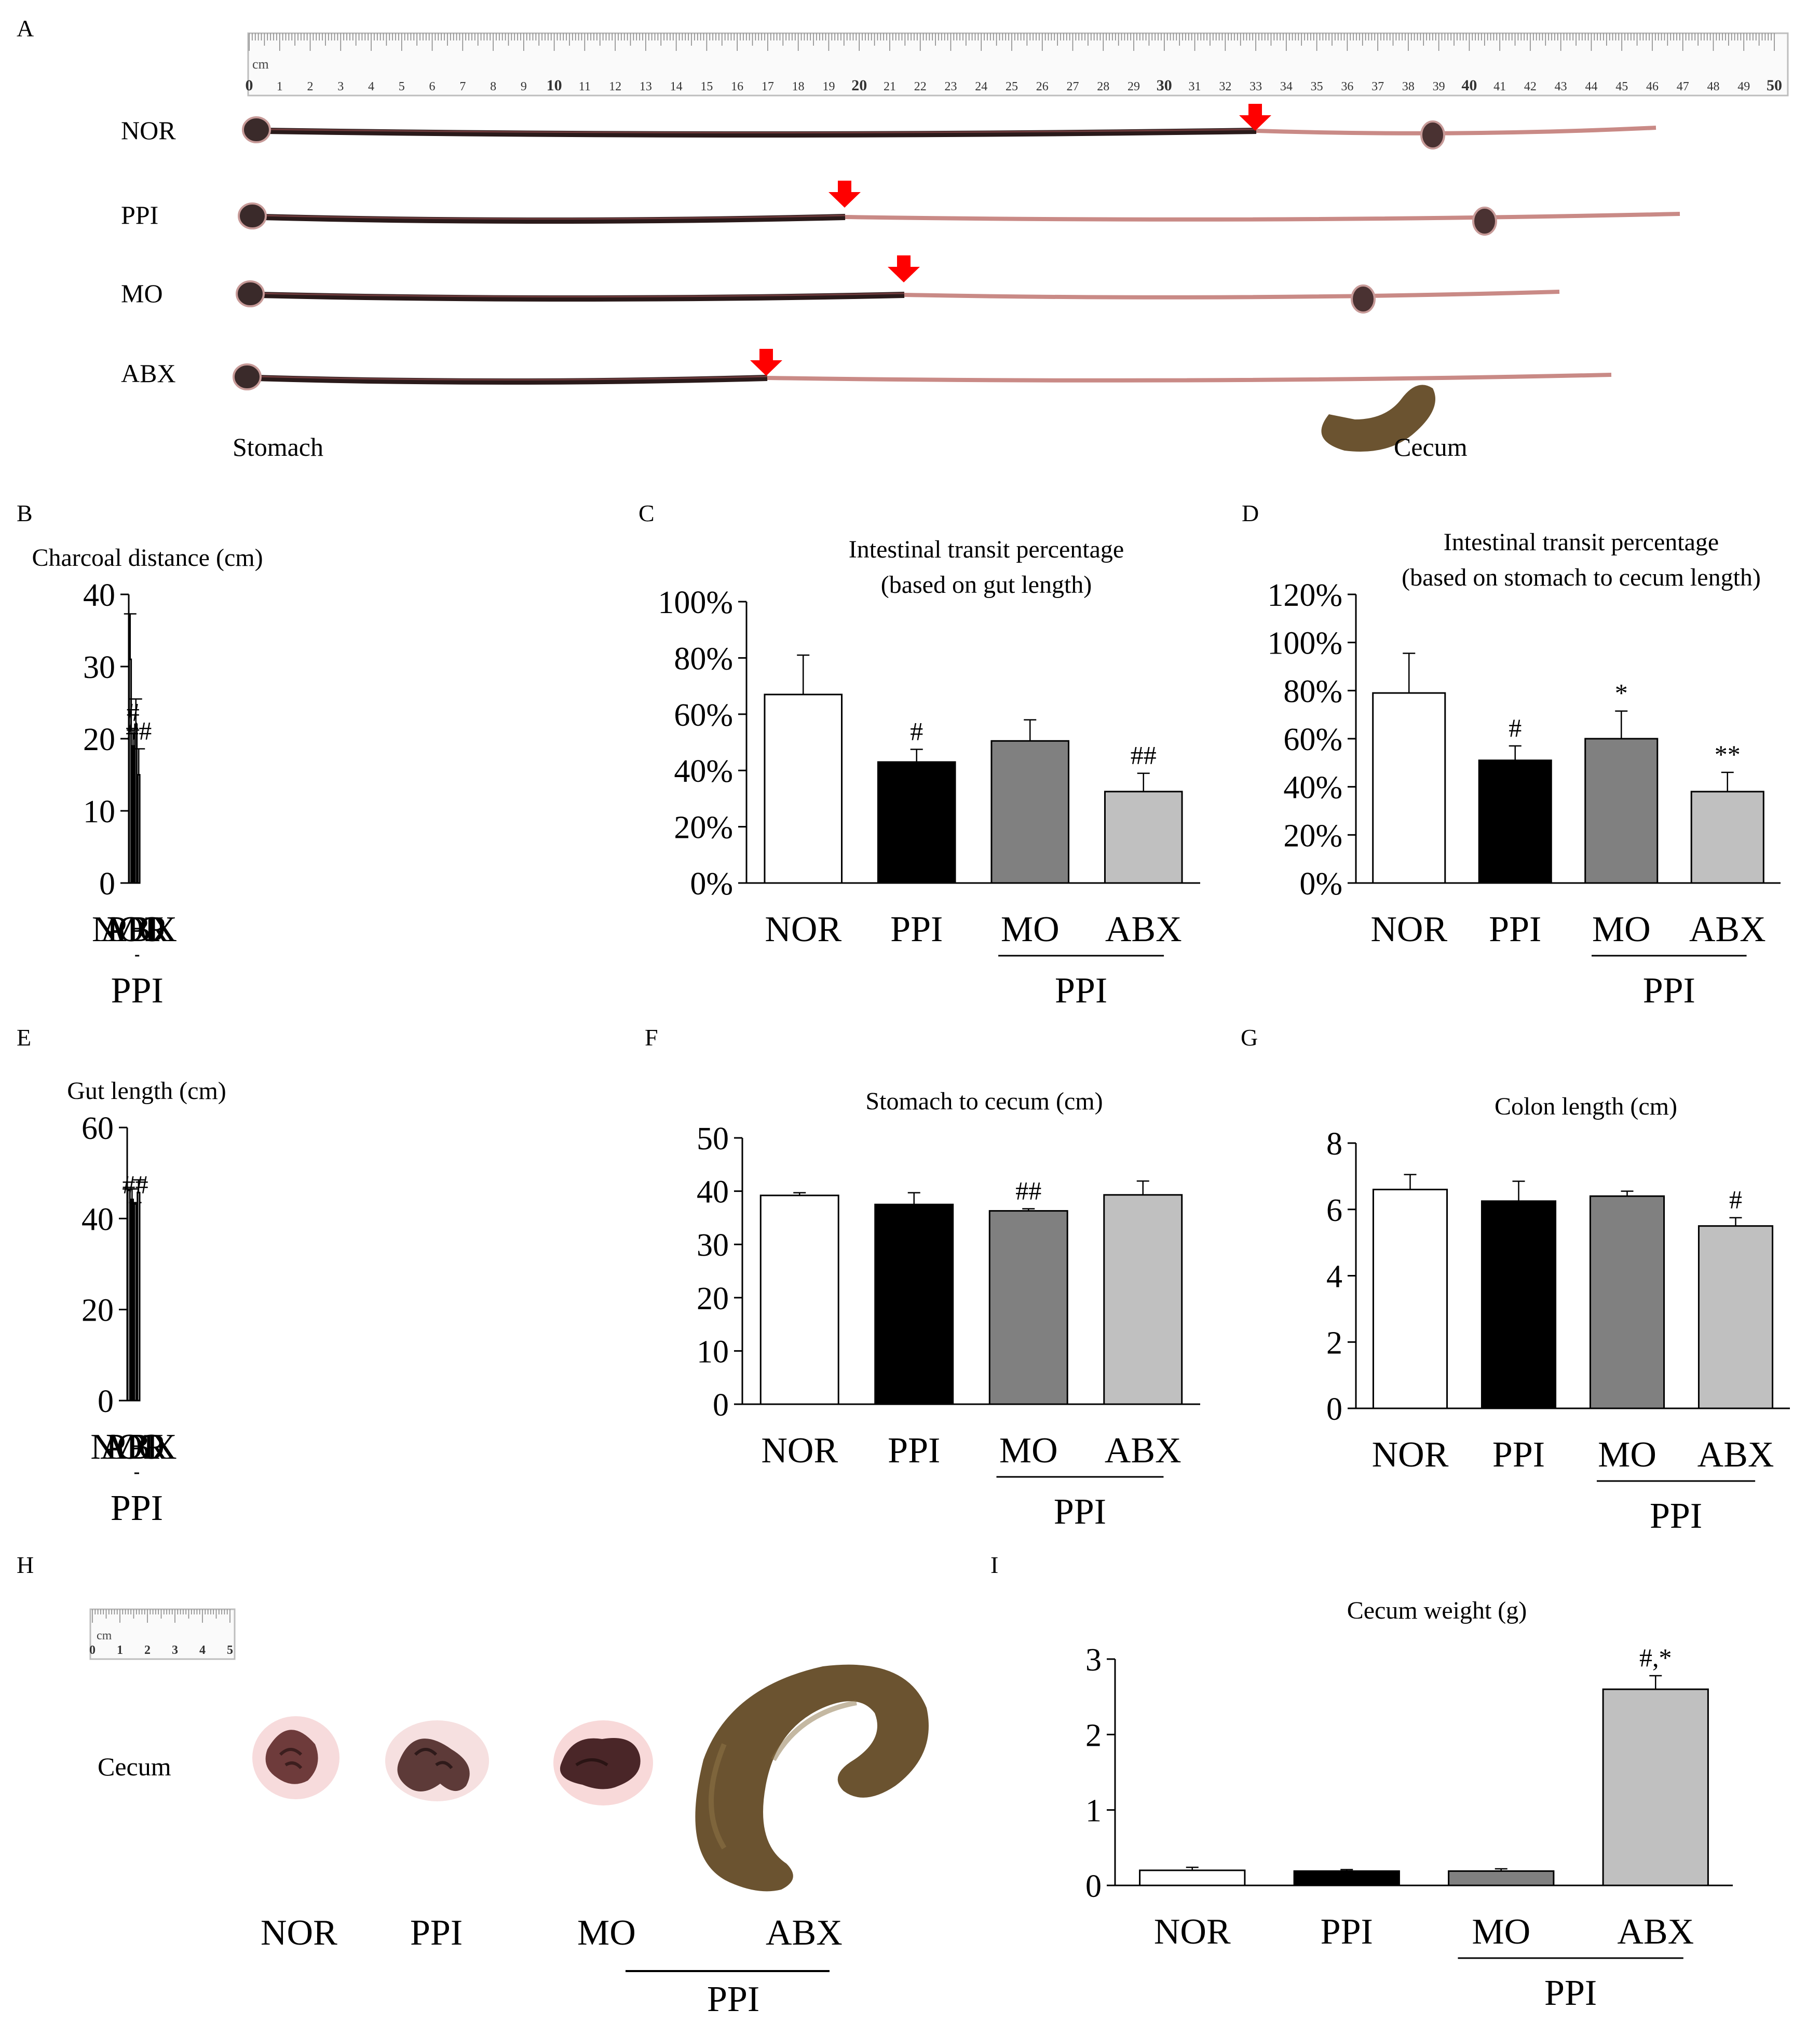 This screenshot has height=2037, width=1820. What do you see at coordinates (340, 86) in the screenshot?
I see `ruler-tick-label: 3` at bounding box center [340, 86].